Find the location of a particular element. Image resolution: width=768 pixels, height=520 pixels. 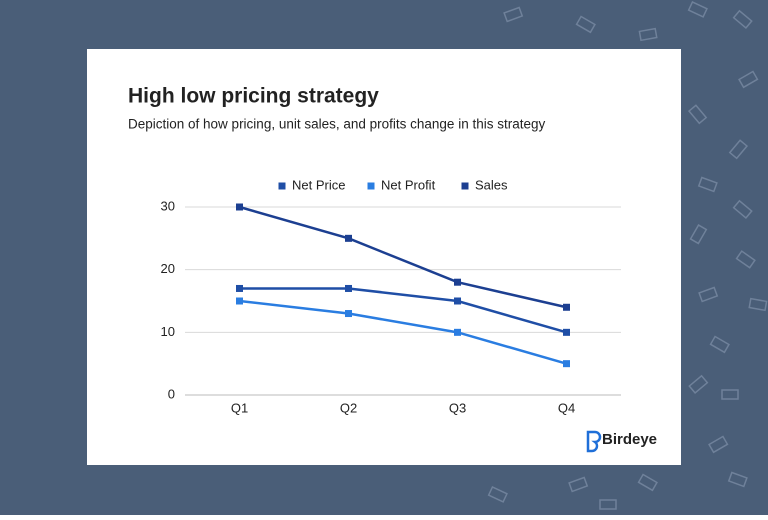

legend-label: Net Profit is located at coordinates (408, 184).